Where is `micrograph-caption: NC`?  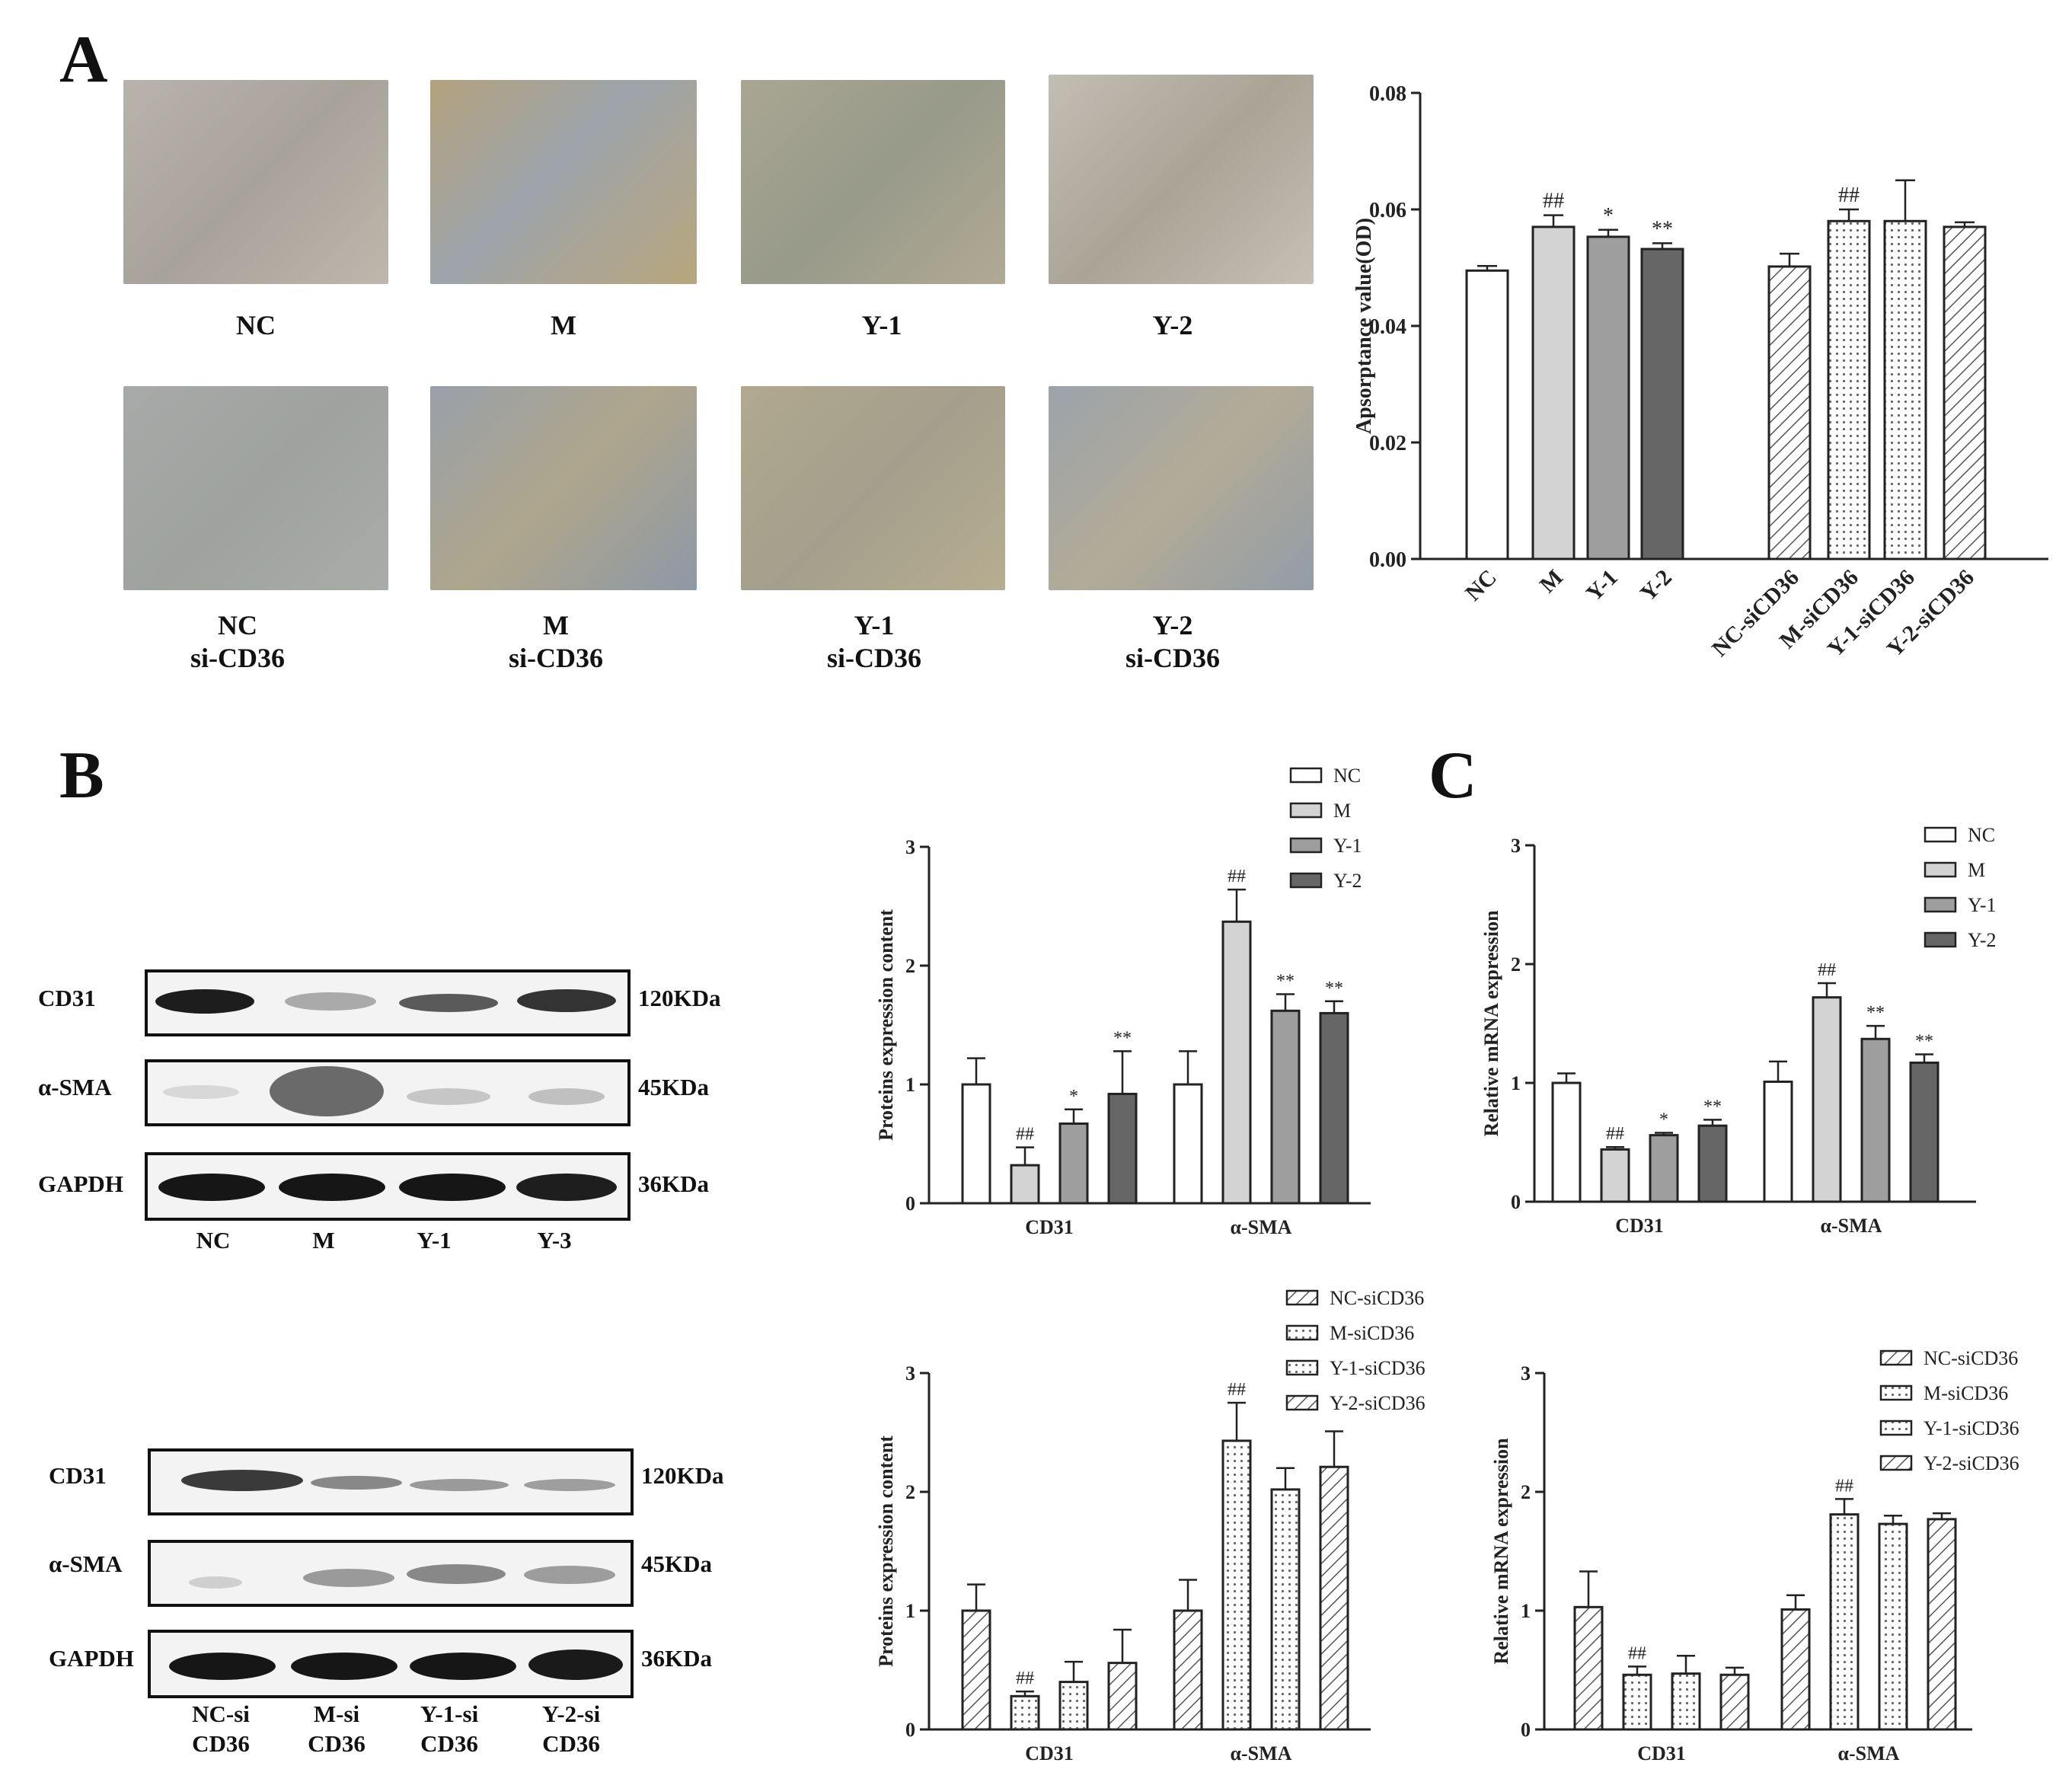 micrograph-caption: NC is located at coordinates (256, 325).